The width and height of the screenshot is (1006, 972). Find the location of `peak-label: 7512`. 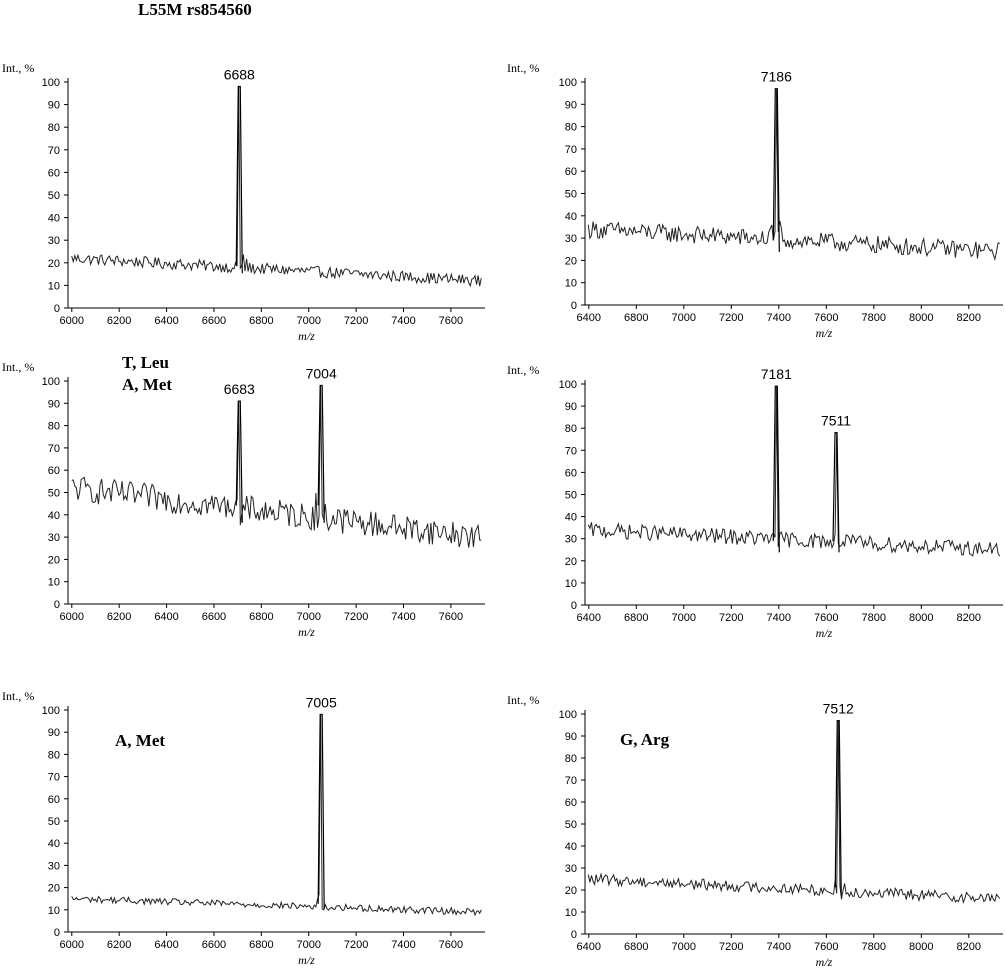

peak-label: 7512 is located at coordinates (838, 709).